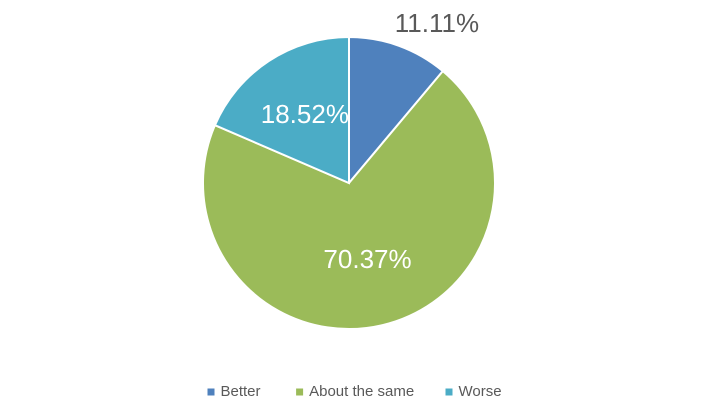 This screenshot has width=705, height=416. What do you see at coordinates (241, 391) in the screenshot?
I see `legend-label: Better` at bounding box center [241, 391].